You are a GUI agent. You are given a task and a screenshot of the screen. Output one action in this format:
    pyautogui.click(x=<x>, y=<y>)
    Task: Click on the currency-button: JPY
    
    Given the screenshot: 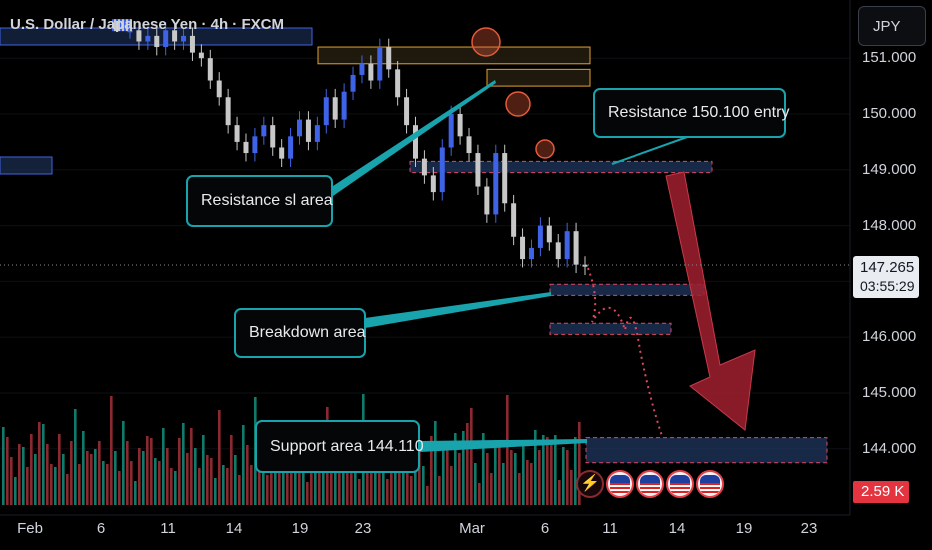 What is the action you would take?
    pyautogui.click(x=892, y=26)
    